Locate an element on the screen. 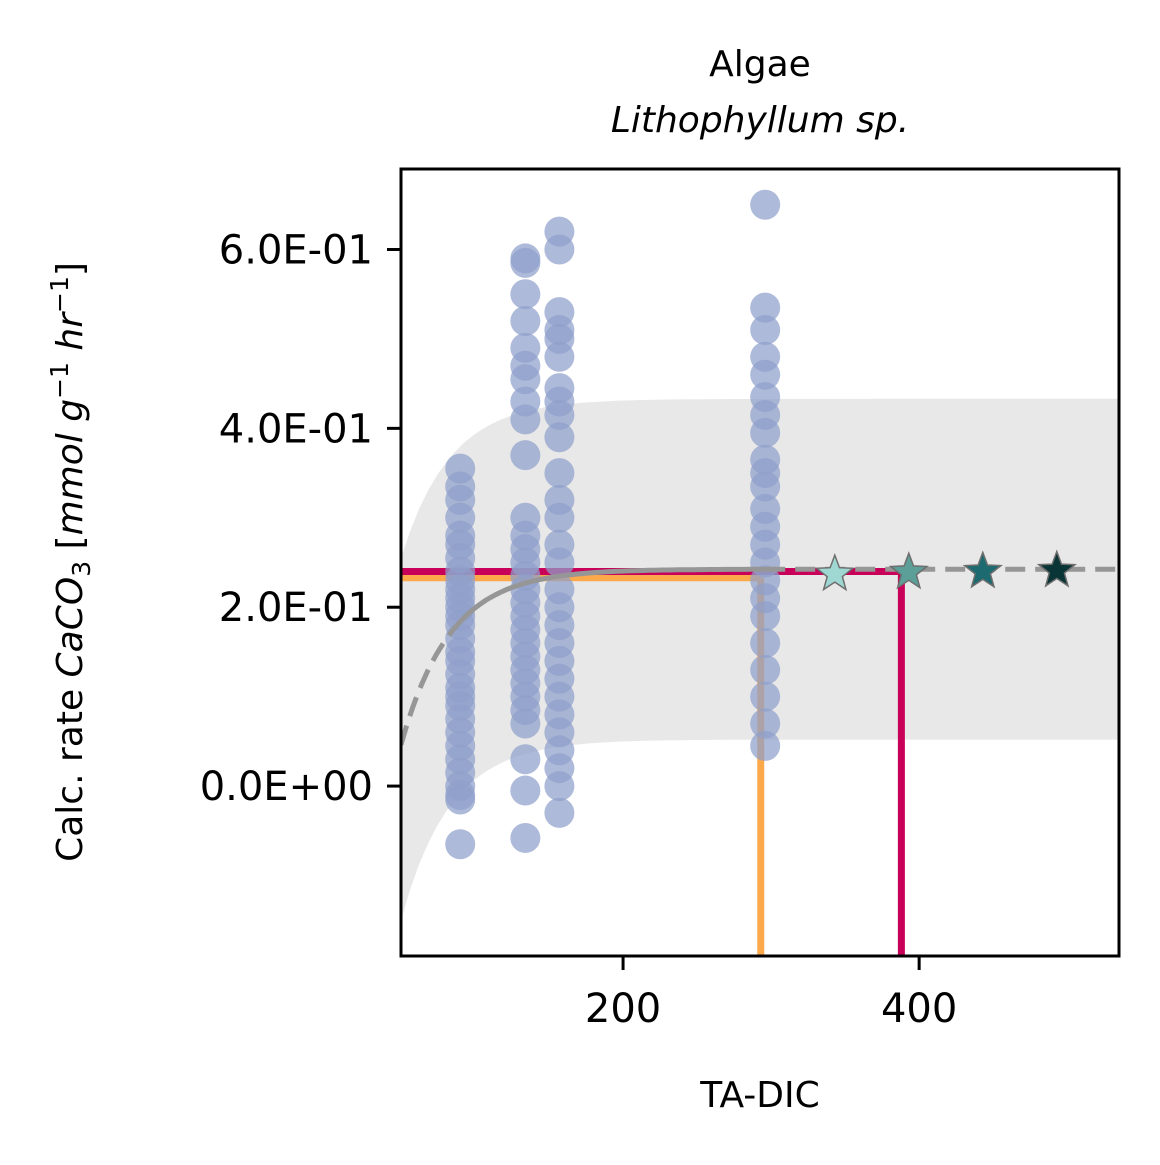  y-axis-title-unit-mmol: mmol g is located at coordinates (70, 467).